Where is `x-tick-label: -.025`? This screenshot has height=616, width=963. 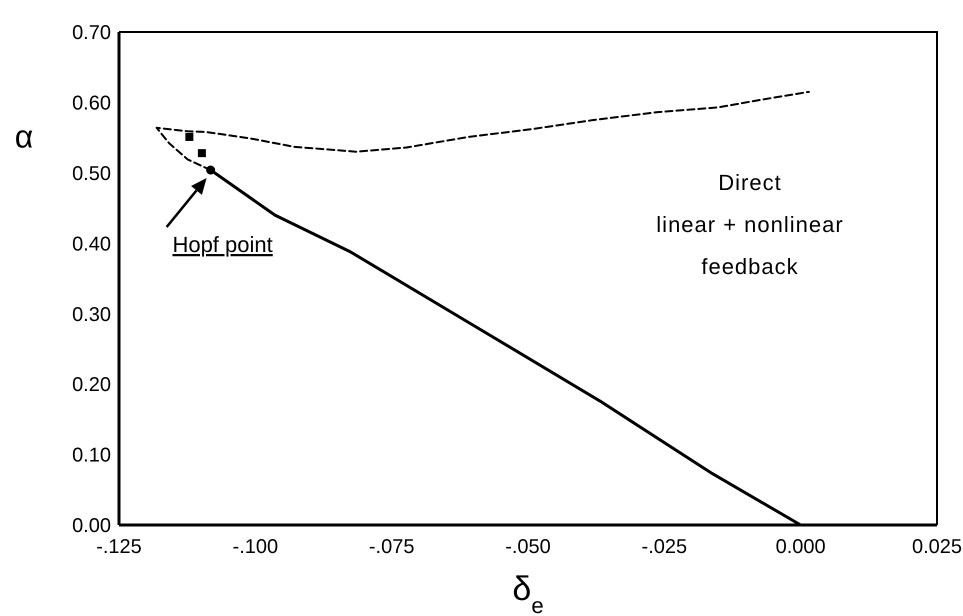
x-tick-label: -.025 is located at coordinates (665, 547).